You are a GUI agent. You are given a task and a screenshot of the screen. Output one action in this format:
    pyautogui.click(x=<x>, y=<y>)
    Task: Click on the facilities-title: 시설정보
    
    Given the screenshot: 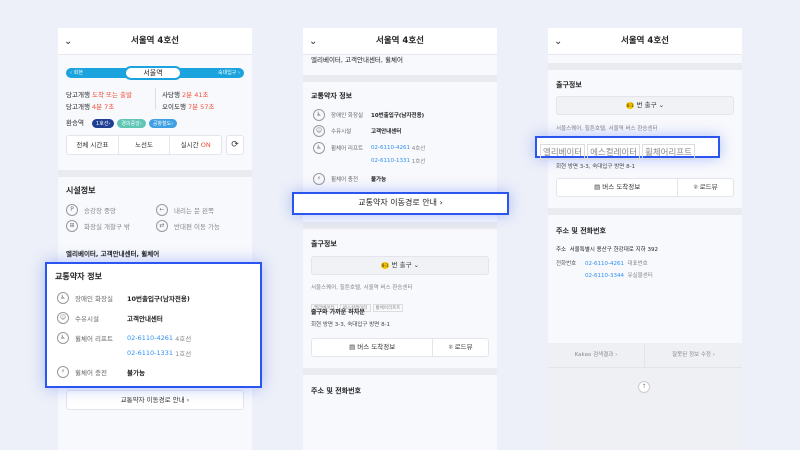 What is the action you would take?
    pyautogui.click(x=81, y=190)
    